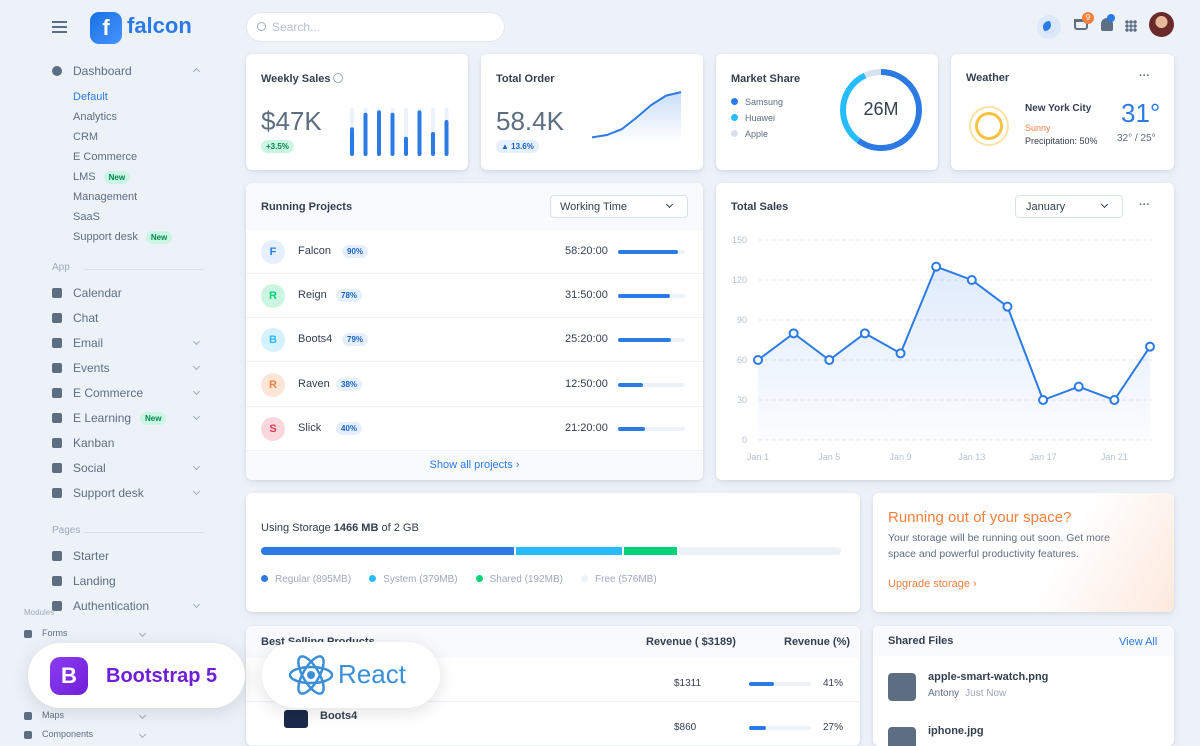 This screenshot has height=746, width=1200. Describe the element at coordinates (1136, 138) in the screenshot. I see `temperature-range: 32° / 25°` at that location.